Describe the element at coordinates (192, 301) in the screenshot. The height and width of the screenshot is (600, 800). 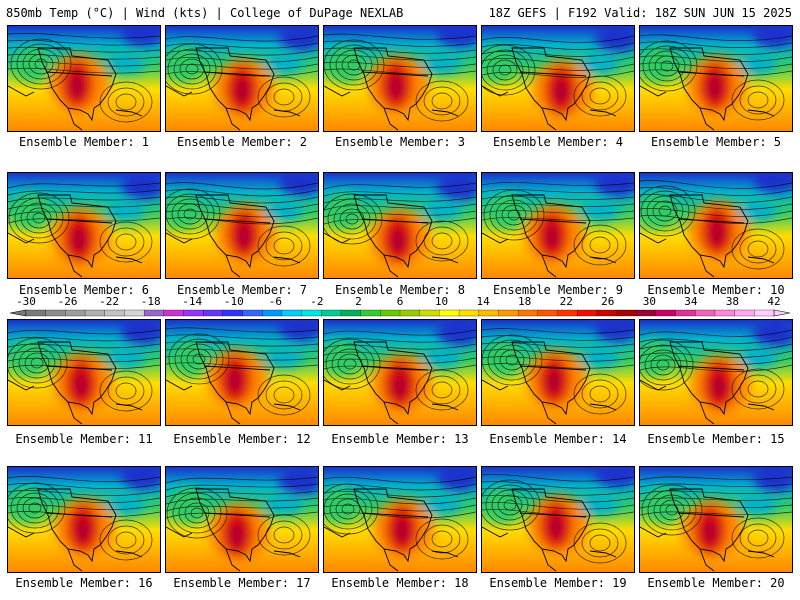
I see `colorbar-tick-label: -14` at that location.